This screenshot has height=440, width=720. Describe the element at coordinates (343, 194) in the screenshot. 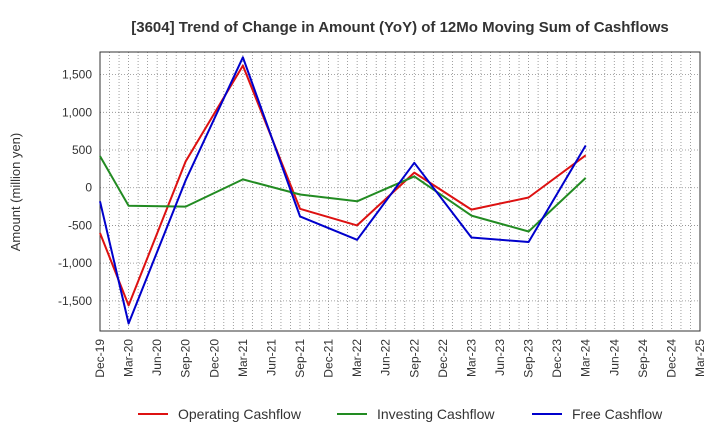

I see `series-line-investing-cashflow` at that location.